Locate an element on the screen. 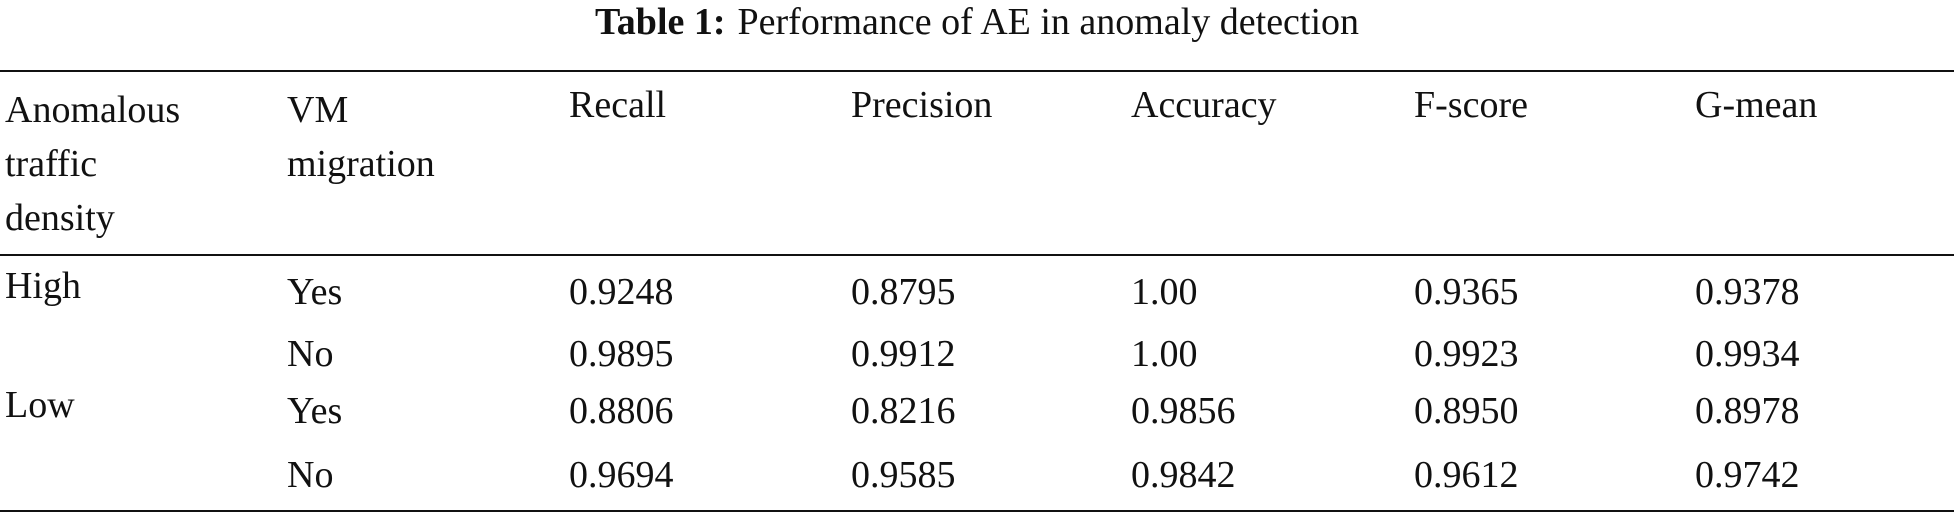  column-header: G-mean is located at coordinates (1756, 105).